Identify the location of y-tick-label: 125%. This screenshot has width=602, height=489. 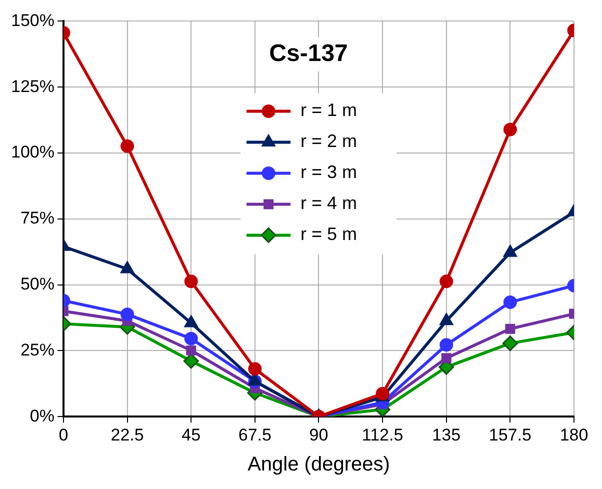
(32, 86).